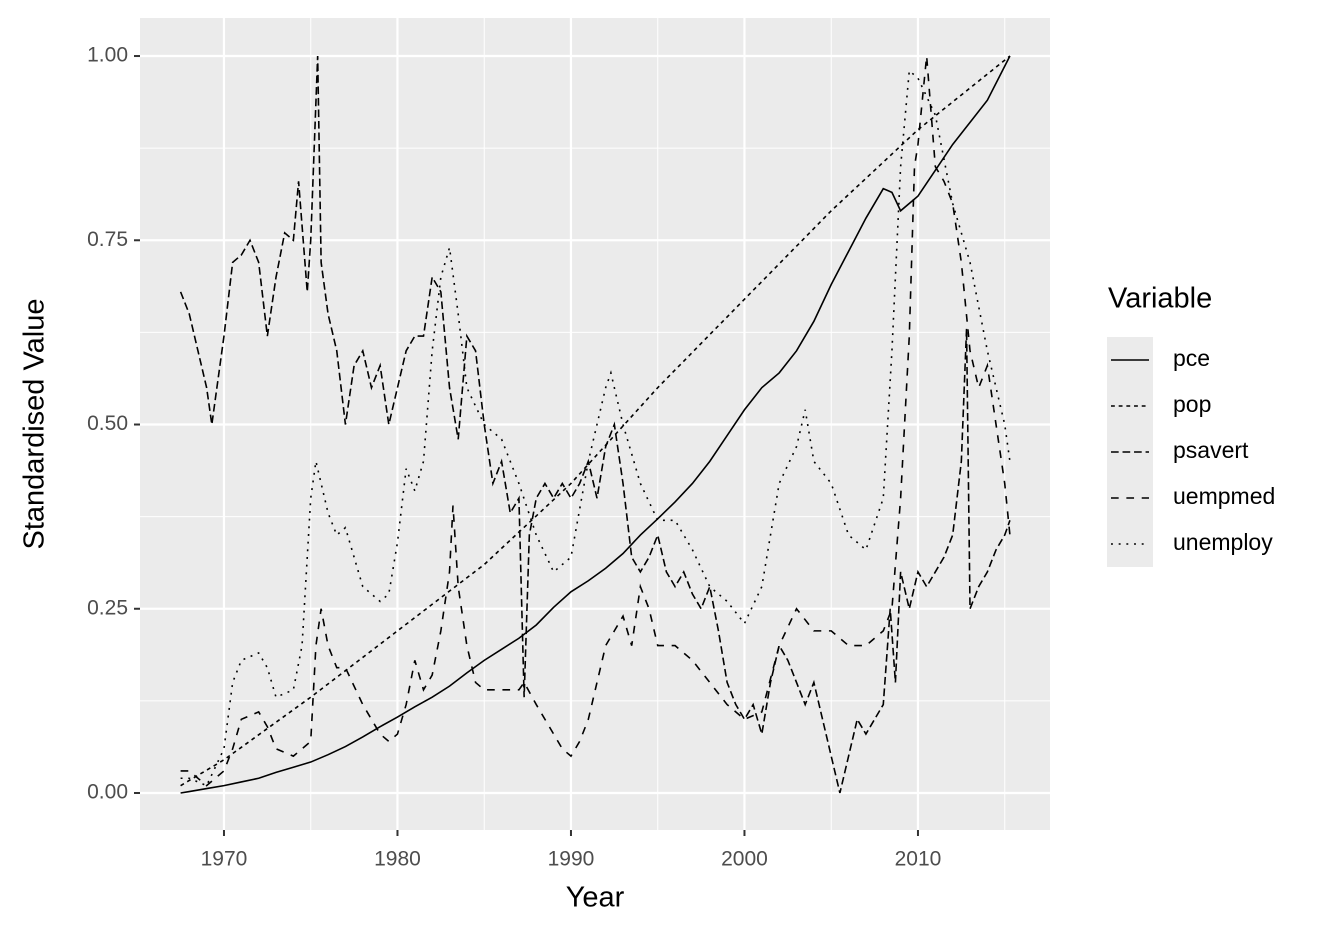  What do you see at coordinates (571, 859) in the screenshot?
I see `x-tick-label: 1990` at bounding box center [571, 859].